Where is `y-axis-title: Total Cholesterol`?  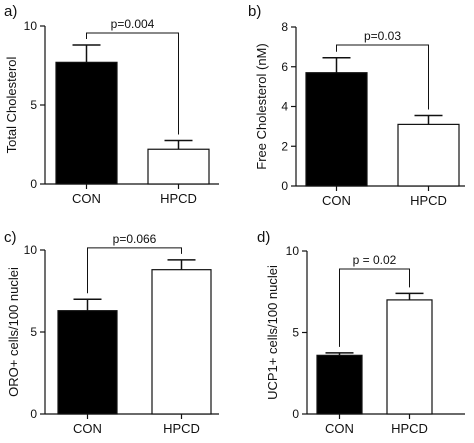 y-axis-title: Total Cholesterol is located at coordinates (11, 104).